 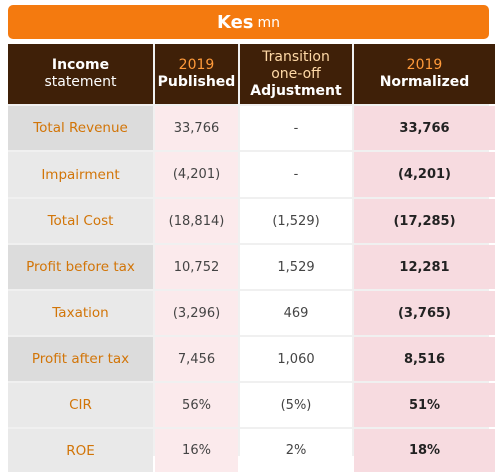 What do you see at coordinates (196, 359) in the screenshot?
I see `cell-published: 7,456` at bounding box center [196, 359].